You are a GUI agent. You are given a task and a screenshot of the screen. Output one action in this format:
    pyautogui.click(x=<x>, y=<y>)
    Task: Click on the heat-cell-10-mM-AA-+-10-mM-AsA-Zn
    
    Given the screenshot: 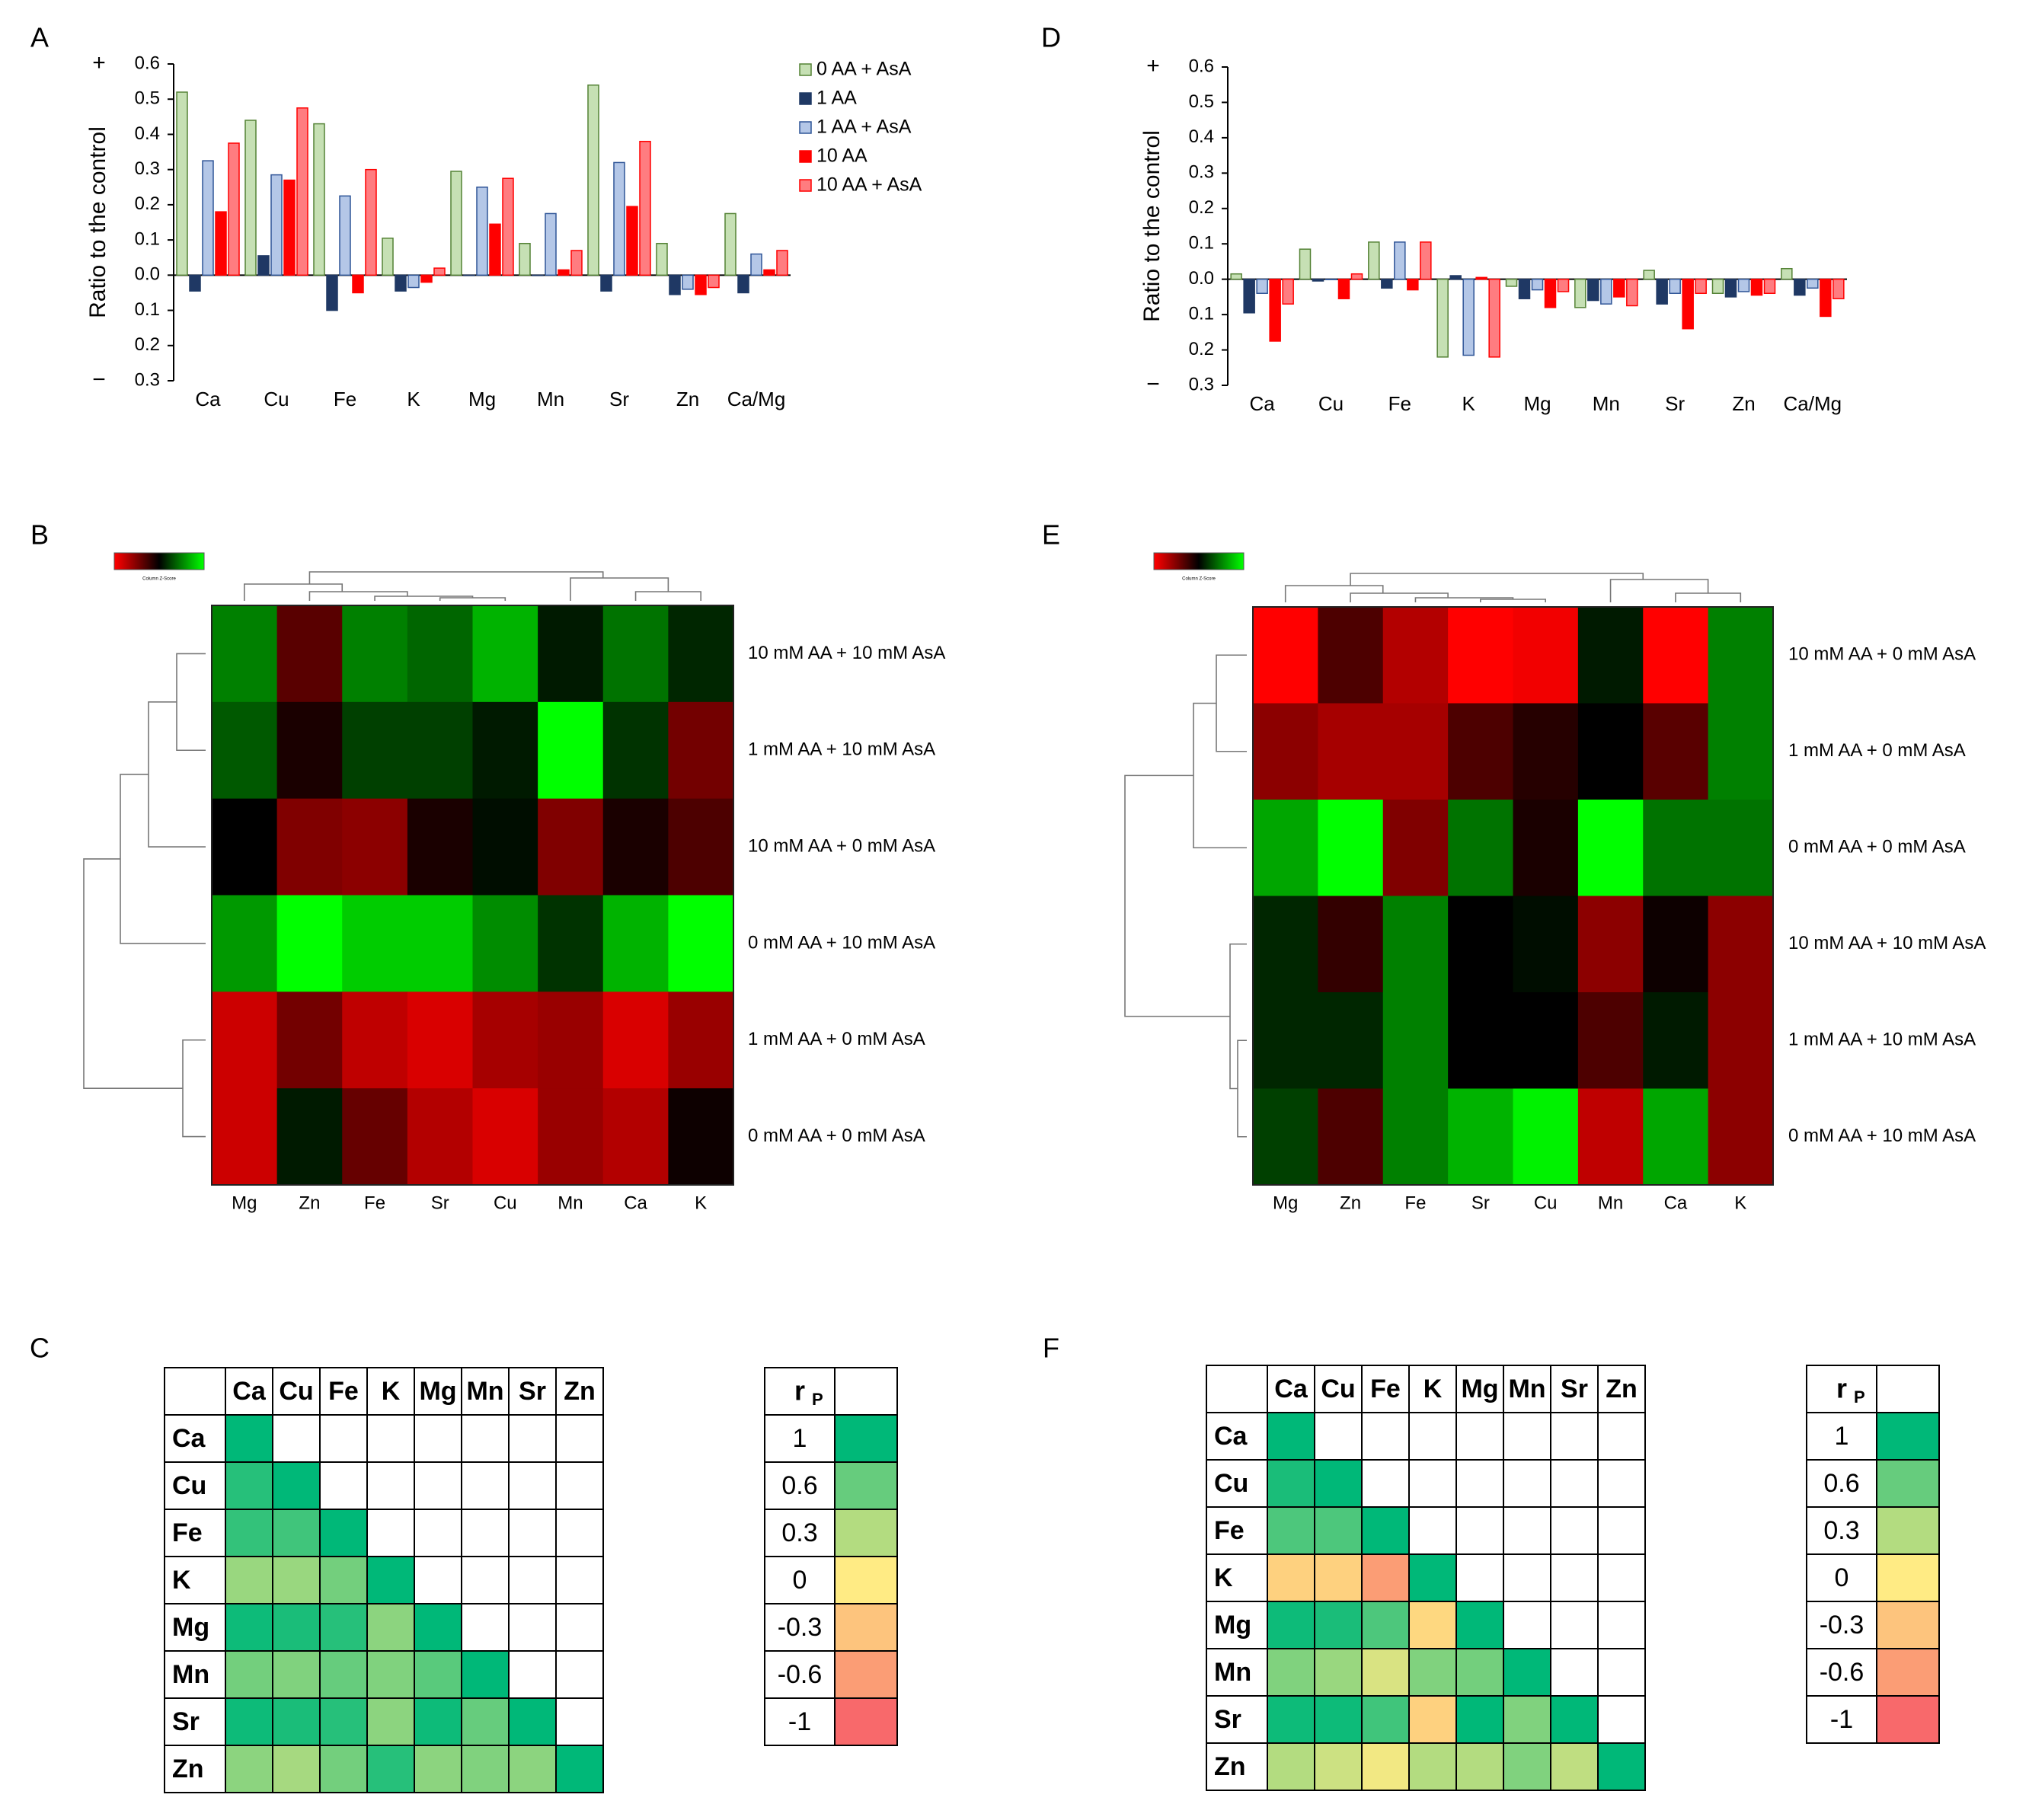 What is the action you would take?
    pyautogui.click(x=1351, y=945)
    